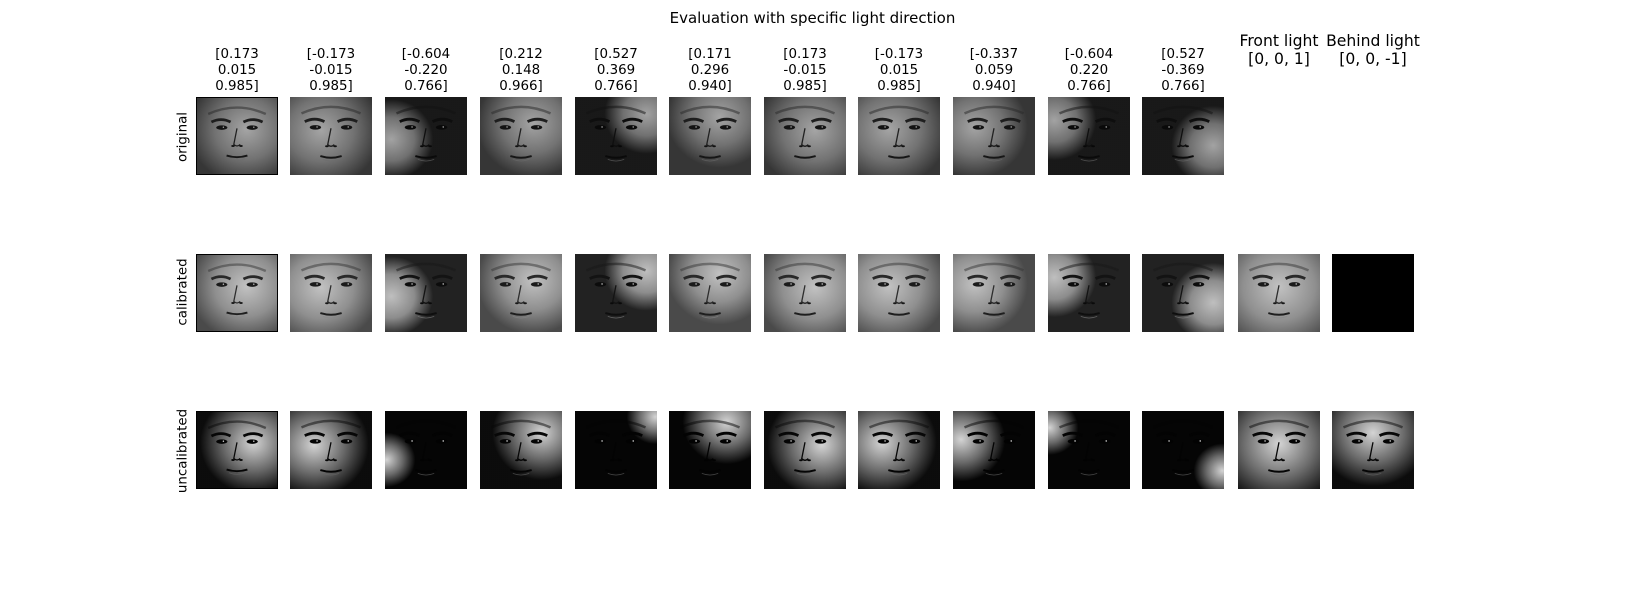  Describe the element at coordinates (426, 70) in the screenshot. I see `column-label-3: [-0.604 -0.220 0.766]` at that location.